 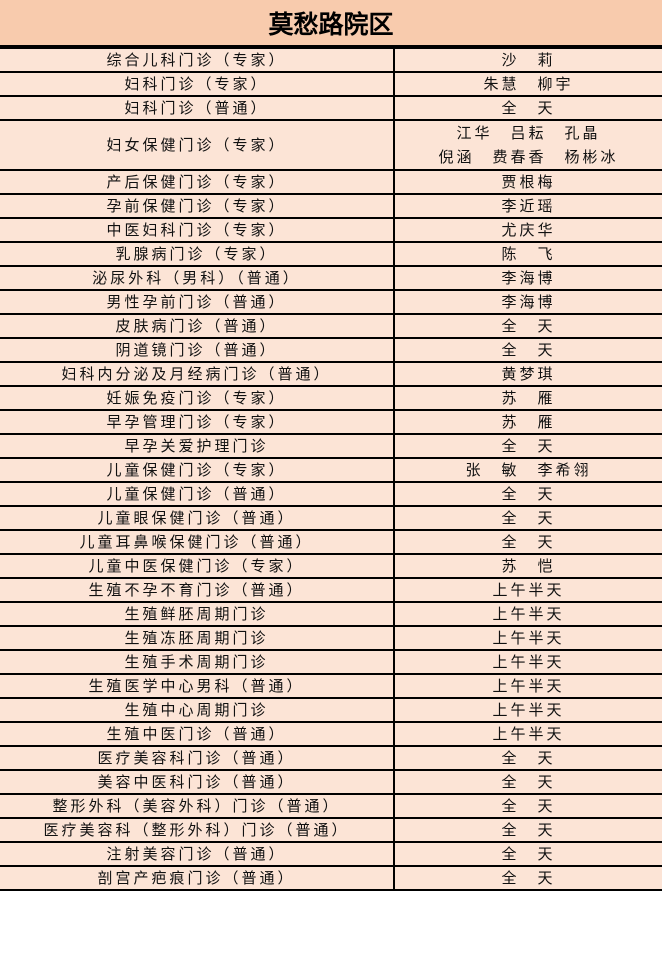 I want to click on table-row: 妇女保健门诊（专家） 江华 吕耘 孔晶 倪涵 费春香 杨彬冰, so click(x=331, y=145).